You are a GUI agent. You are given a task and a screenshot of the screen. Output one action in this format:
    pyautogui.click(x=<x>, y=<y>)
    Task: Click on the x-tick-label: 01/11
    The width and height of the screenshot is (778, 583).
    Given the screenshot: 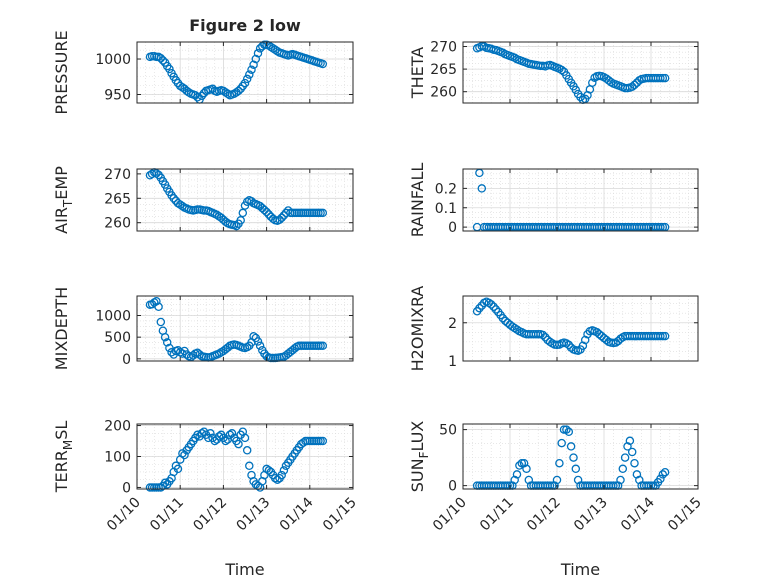 What is the action you would take?
    pyautogui.click(x=497, y=515)
    